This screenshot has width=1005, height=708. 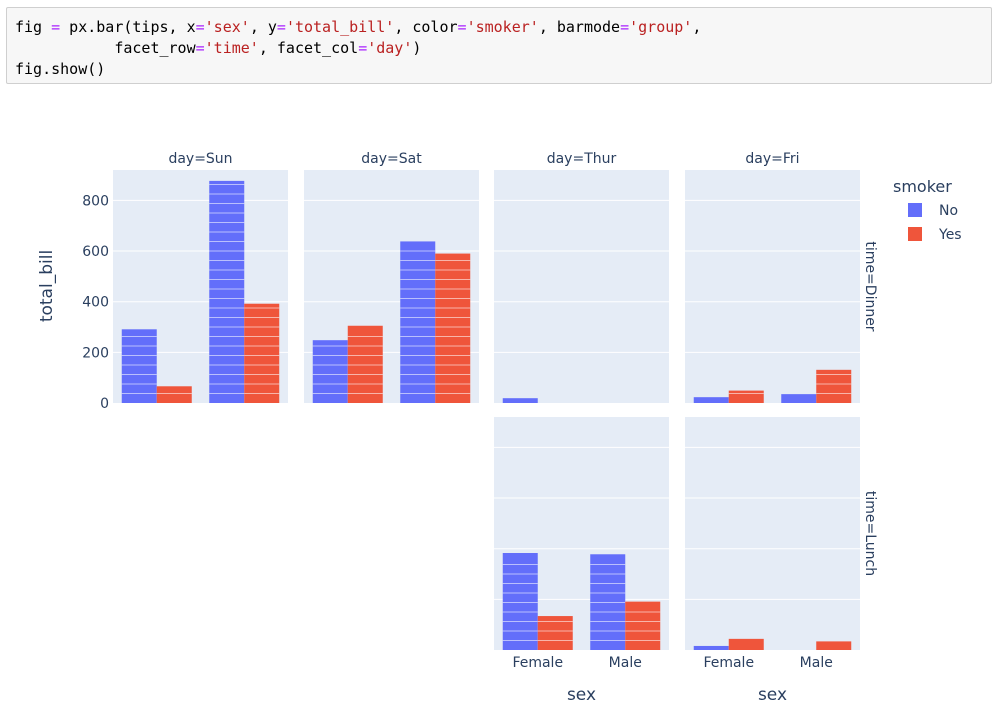 What do you see at coordinates (227, 27) in the screenshot?
I see `code-token: 'sex'` at bounding box center [227, 27].